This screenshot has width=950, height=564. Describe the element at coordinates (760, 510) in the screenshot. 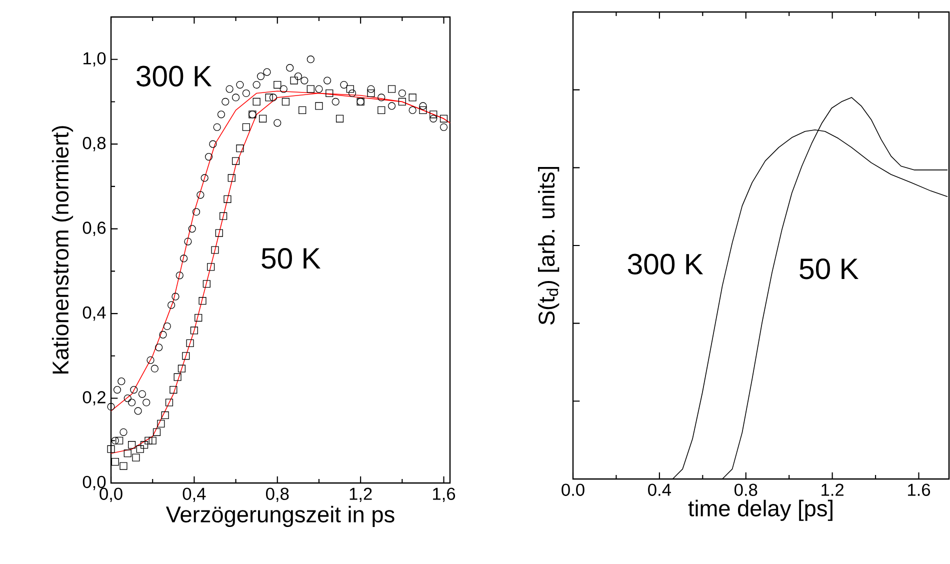

I see `x-axis-title: time delay [ps]` at that location.